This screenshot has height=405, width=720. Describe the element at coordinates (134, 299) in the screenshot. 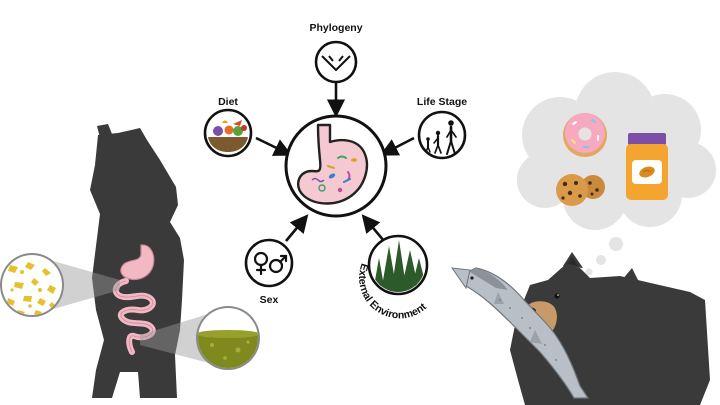

I see `gut-organs` at that location.